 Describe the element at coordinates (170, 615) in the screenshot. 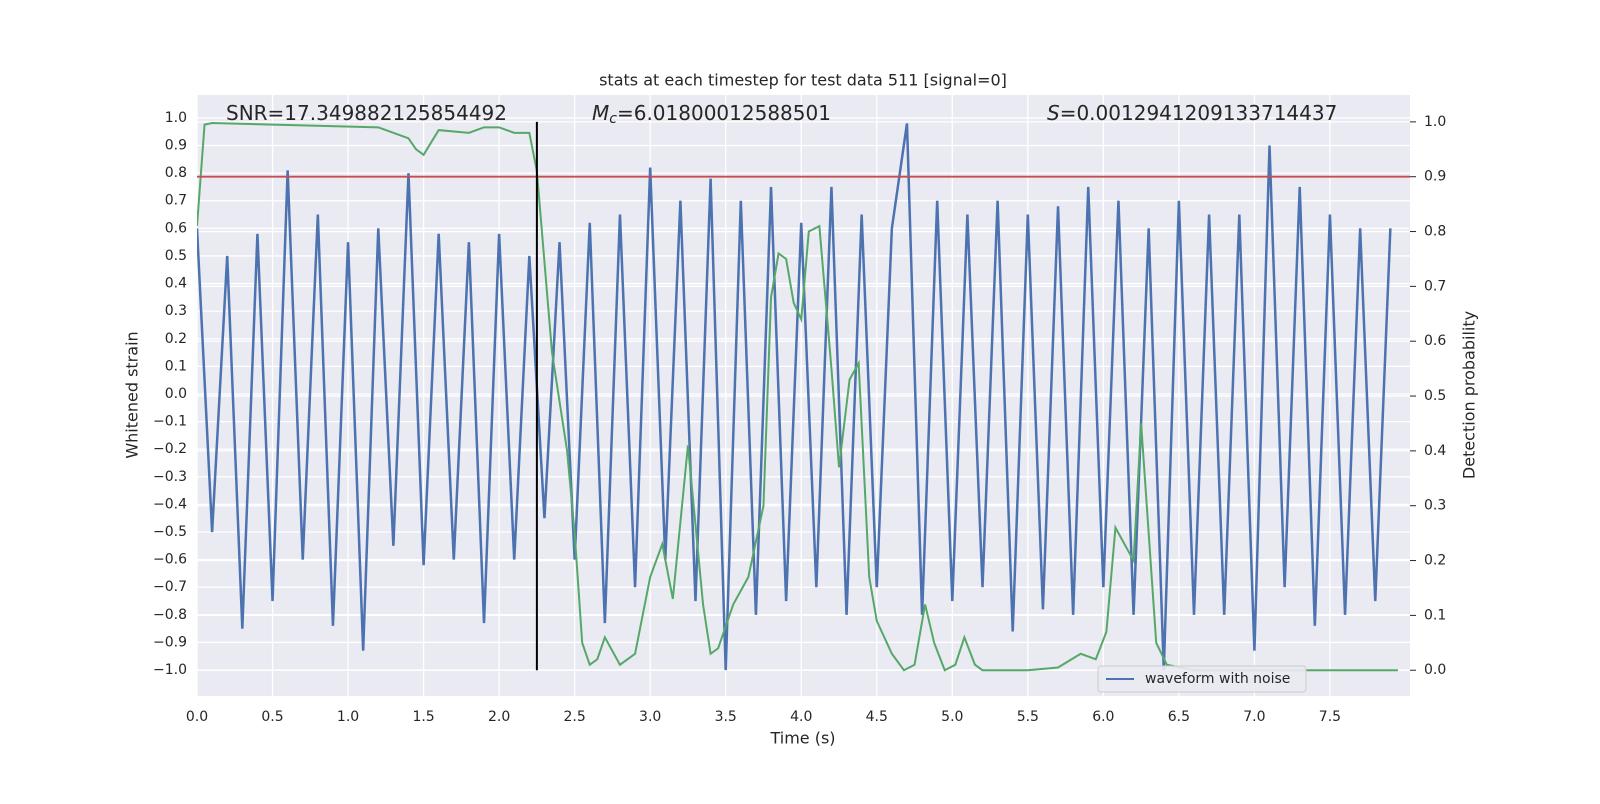

I see `y-tick-label: −0.8` at that location.